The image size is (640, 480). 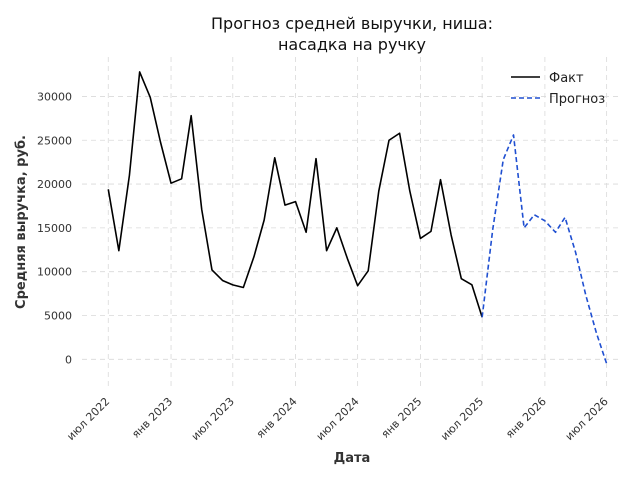 What do you see at coordinates (402, 418) in the screenshot?
I see `x-tick-label: янв 2025` at bounding box center [402, 418].